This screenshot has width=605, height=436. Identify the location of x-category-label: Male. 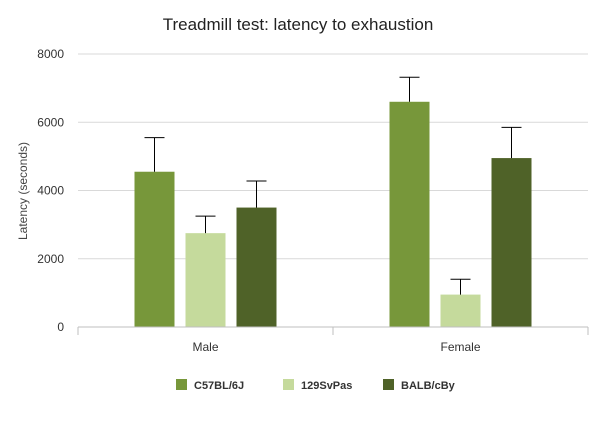
(205, 347).